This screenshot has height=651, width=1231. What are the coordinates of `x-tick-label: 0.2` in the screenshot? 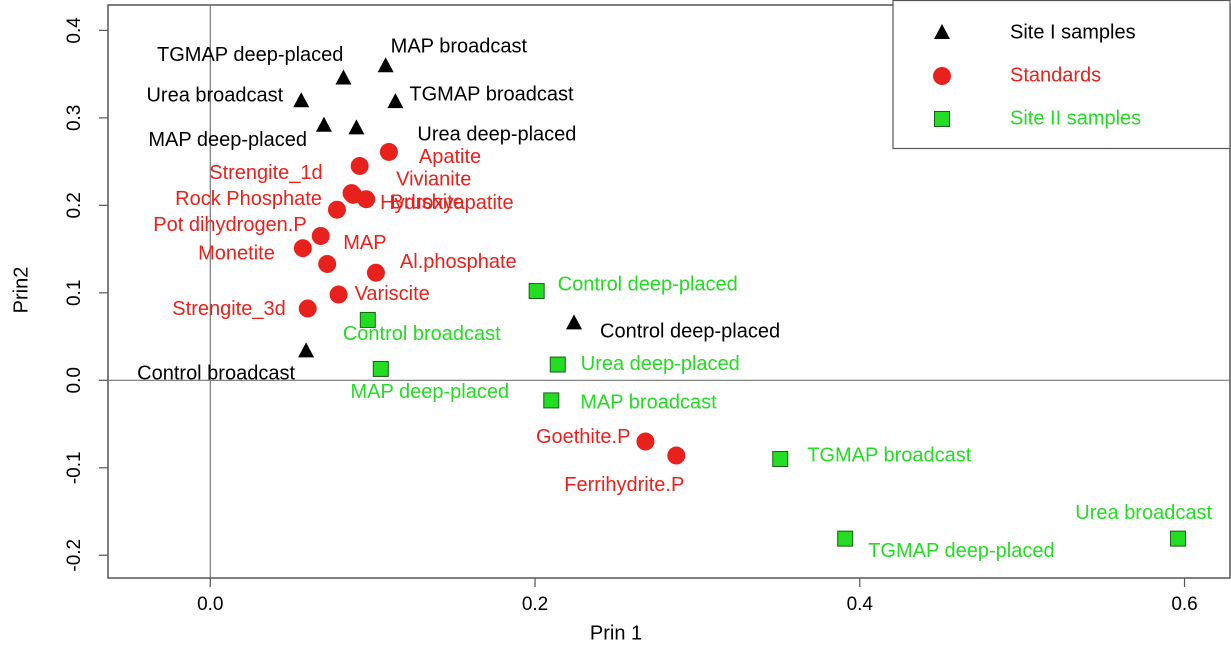 It's located at (535, 604).